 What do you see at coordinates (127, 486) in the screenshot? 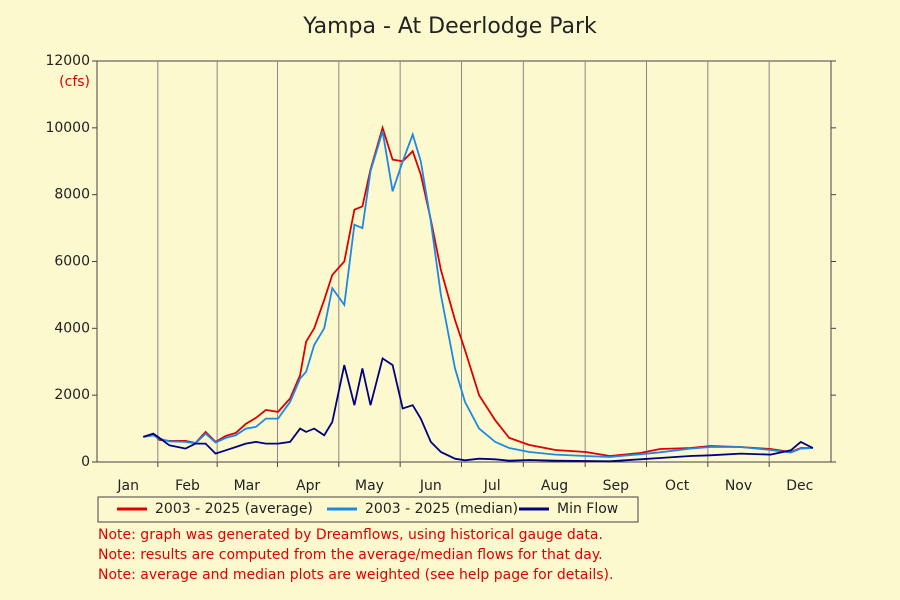
I see `x-tick-label: Jan` at bounding box center [127, 486].